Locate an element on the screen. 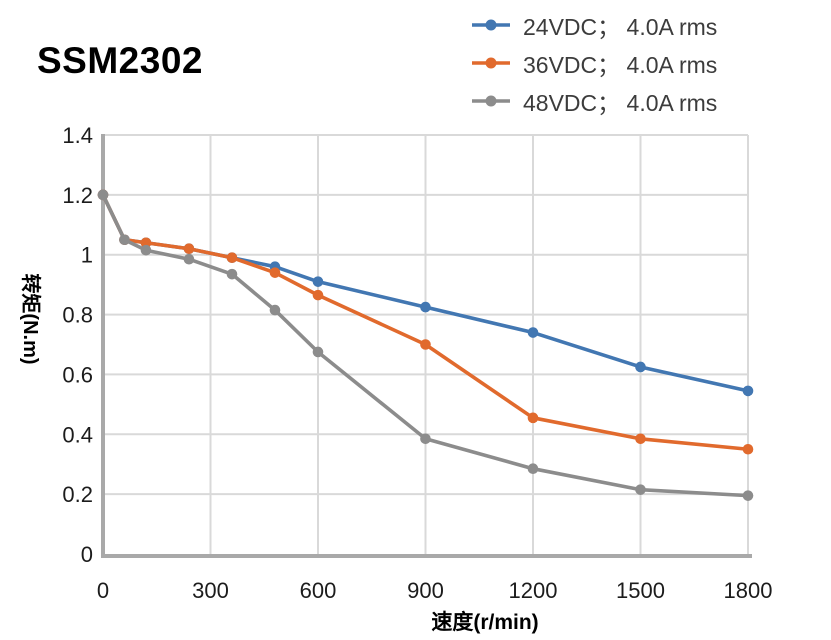 The width and height of the screenshot is (831, 640). legend-item-48vdc: 48VDC； 4.0A rms is located at coordinates (594, 102).